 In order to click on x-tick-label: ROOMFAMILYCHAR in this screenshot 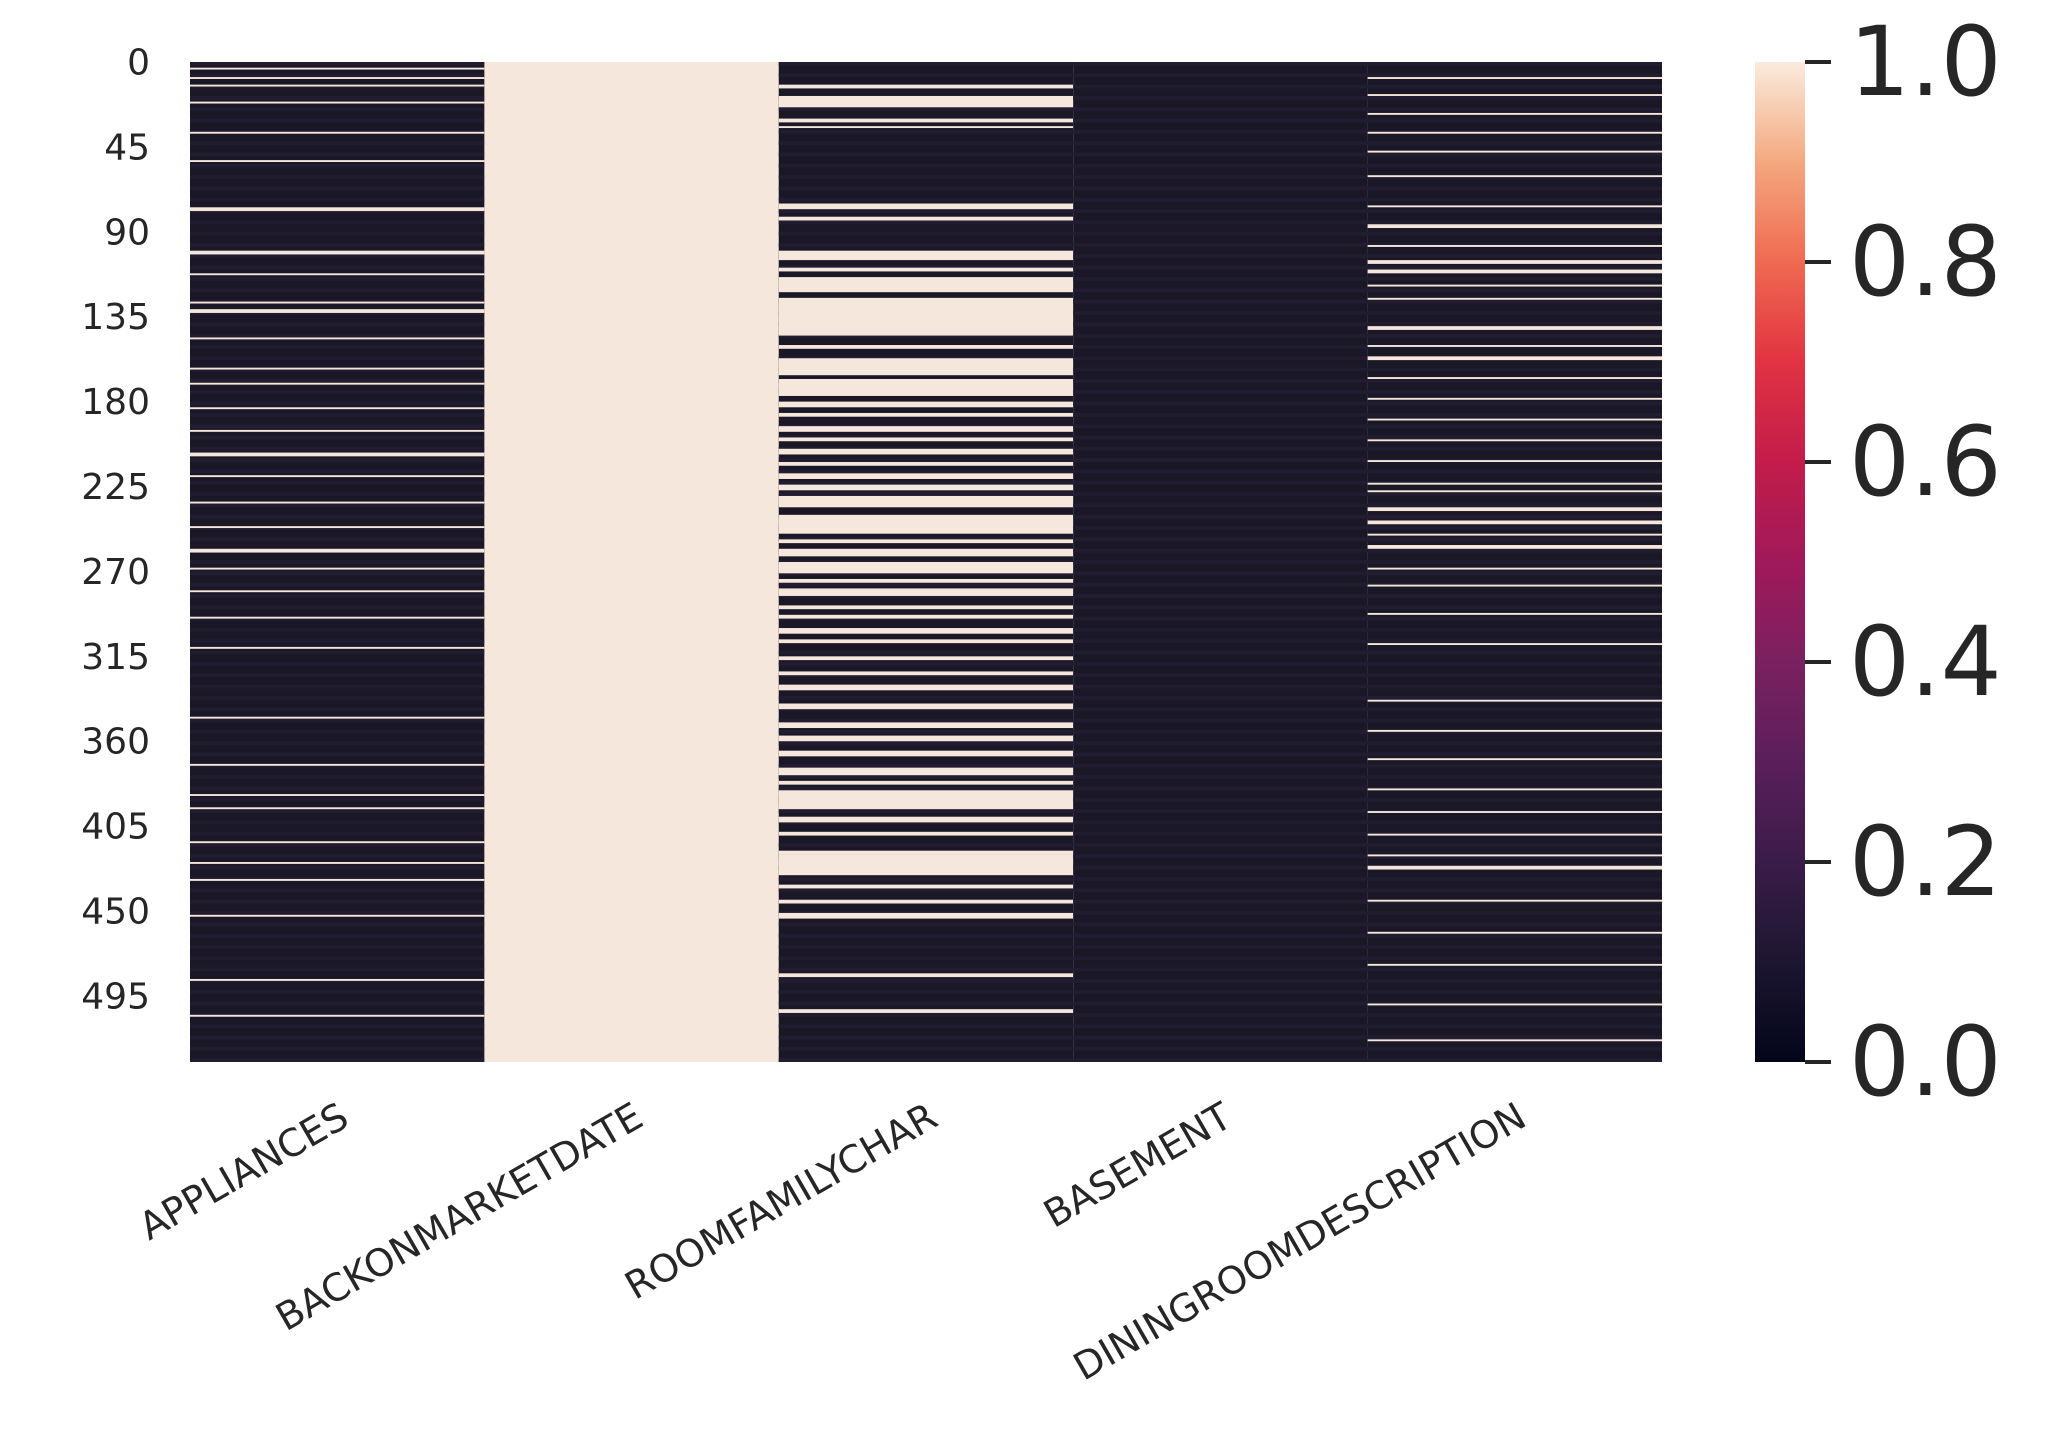, I will do `click(781, 1201)`.